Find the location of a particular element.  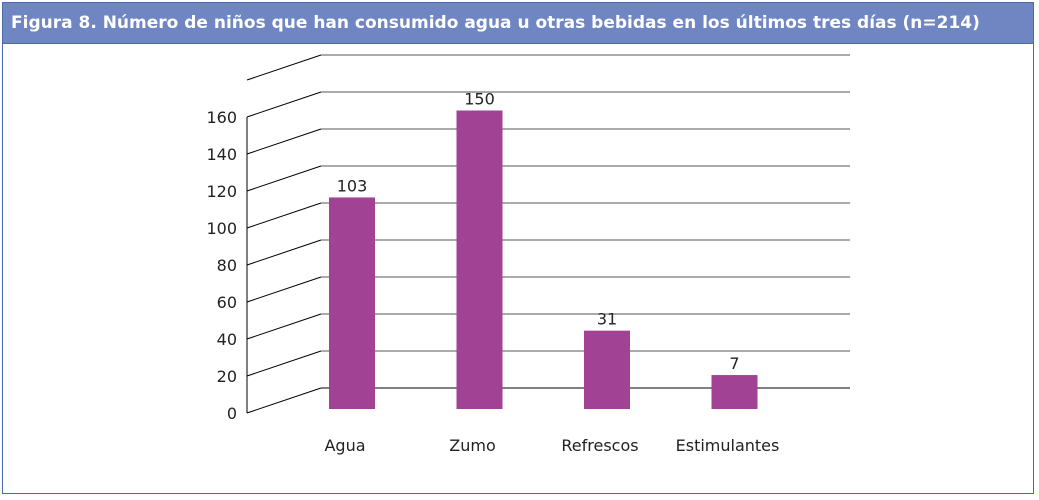

data-label: 31 is located at coordinates (607, 319).